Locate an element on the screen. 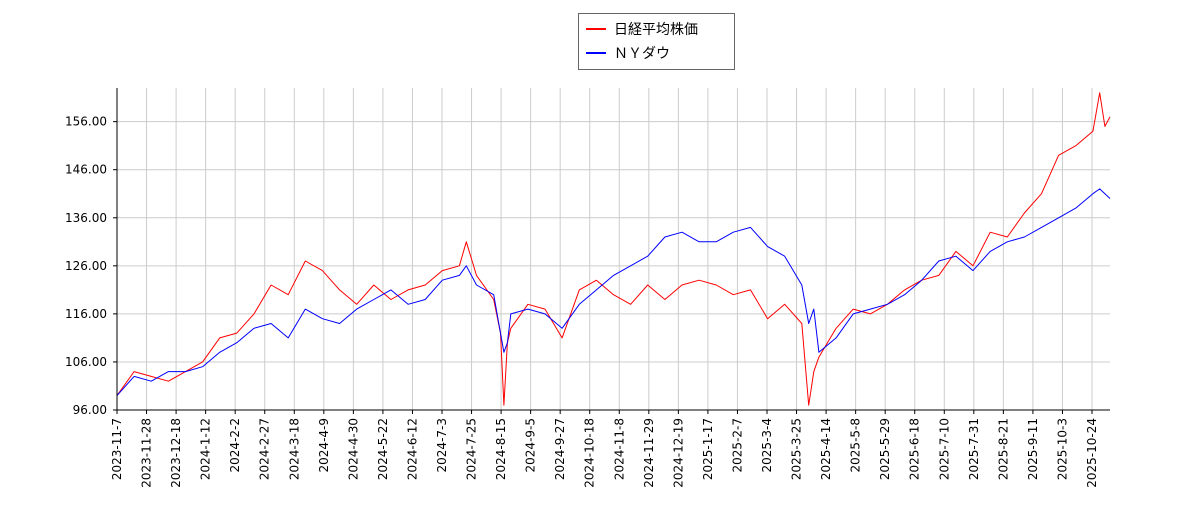 The image size is (1200, 515). legend-entry-label: 日経平均株価 is located at coordinates (656, 30).